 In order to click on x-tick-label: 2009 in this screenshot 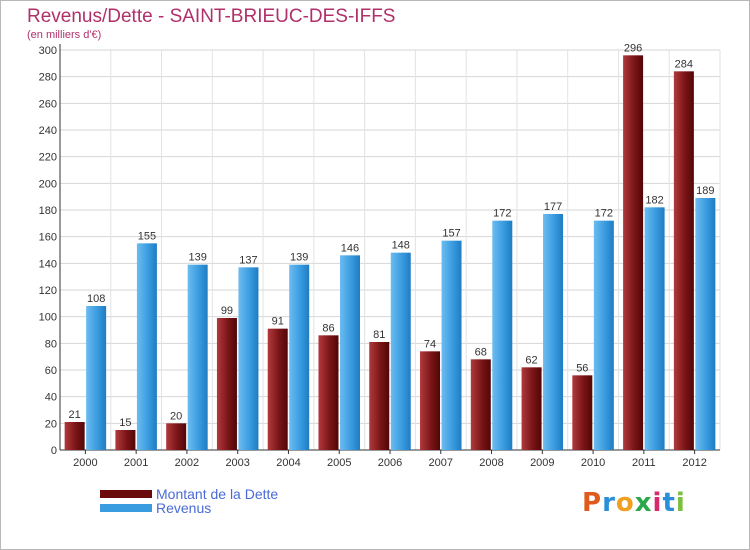, I will do `click(542, 463)`.